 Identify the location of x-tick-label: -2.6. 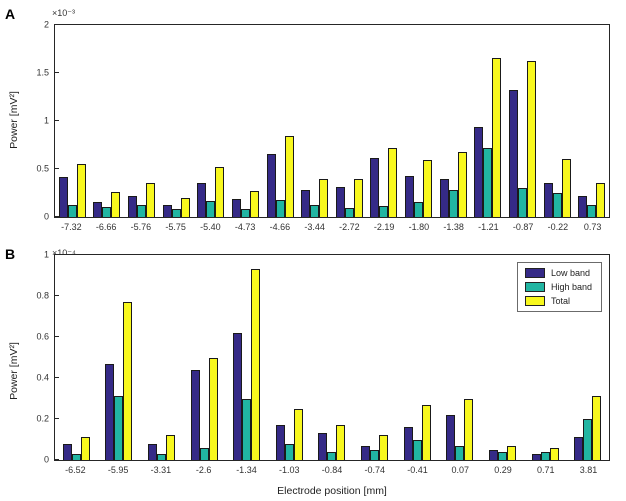
(203, 470).